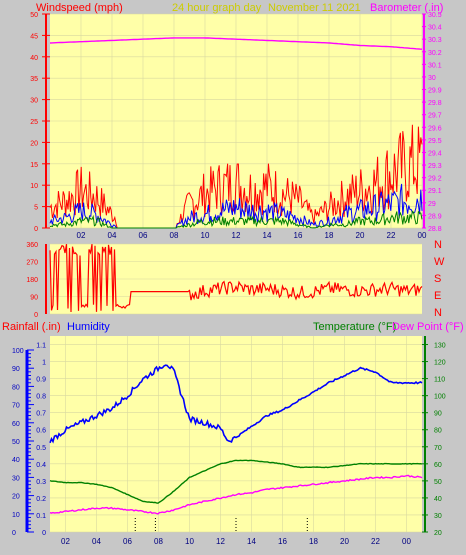  Describe the element at coordinates (440, 363) in the screenshot. I see `temp-y-tick-label: 120` at that location.